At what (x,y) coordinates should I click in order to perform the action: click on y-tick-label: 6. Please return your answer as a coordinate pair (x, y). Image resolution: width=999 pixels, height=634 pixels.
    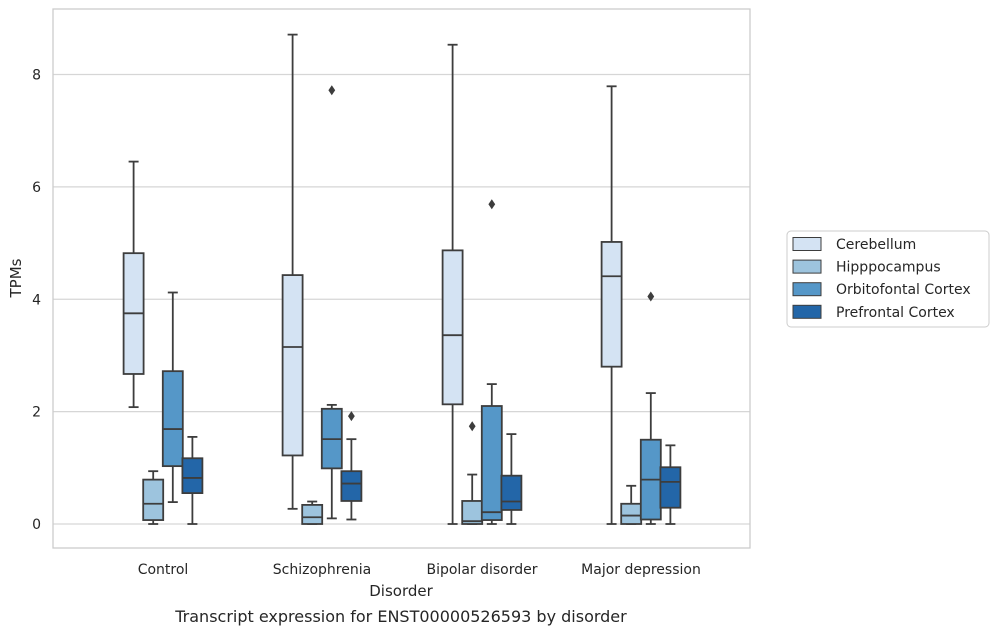
    Looking at the image, I should click on (36, 188).